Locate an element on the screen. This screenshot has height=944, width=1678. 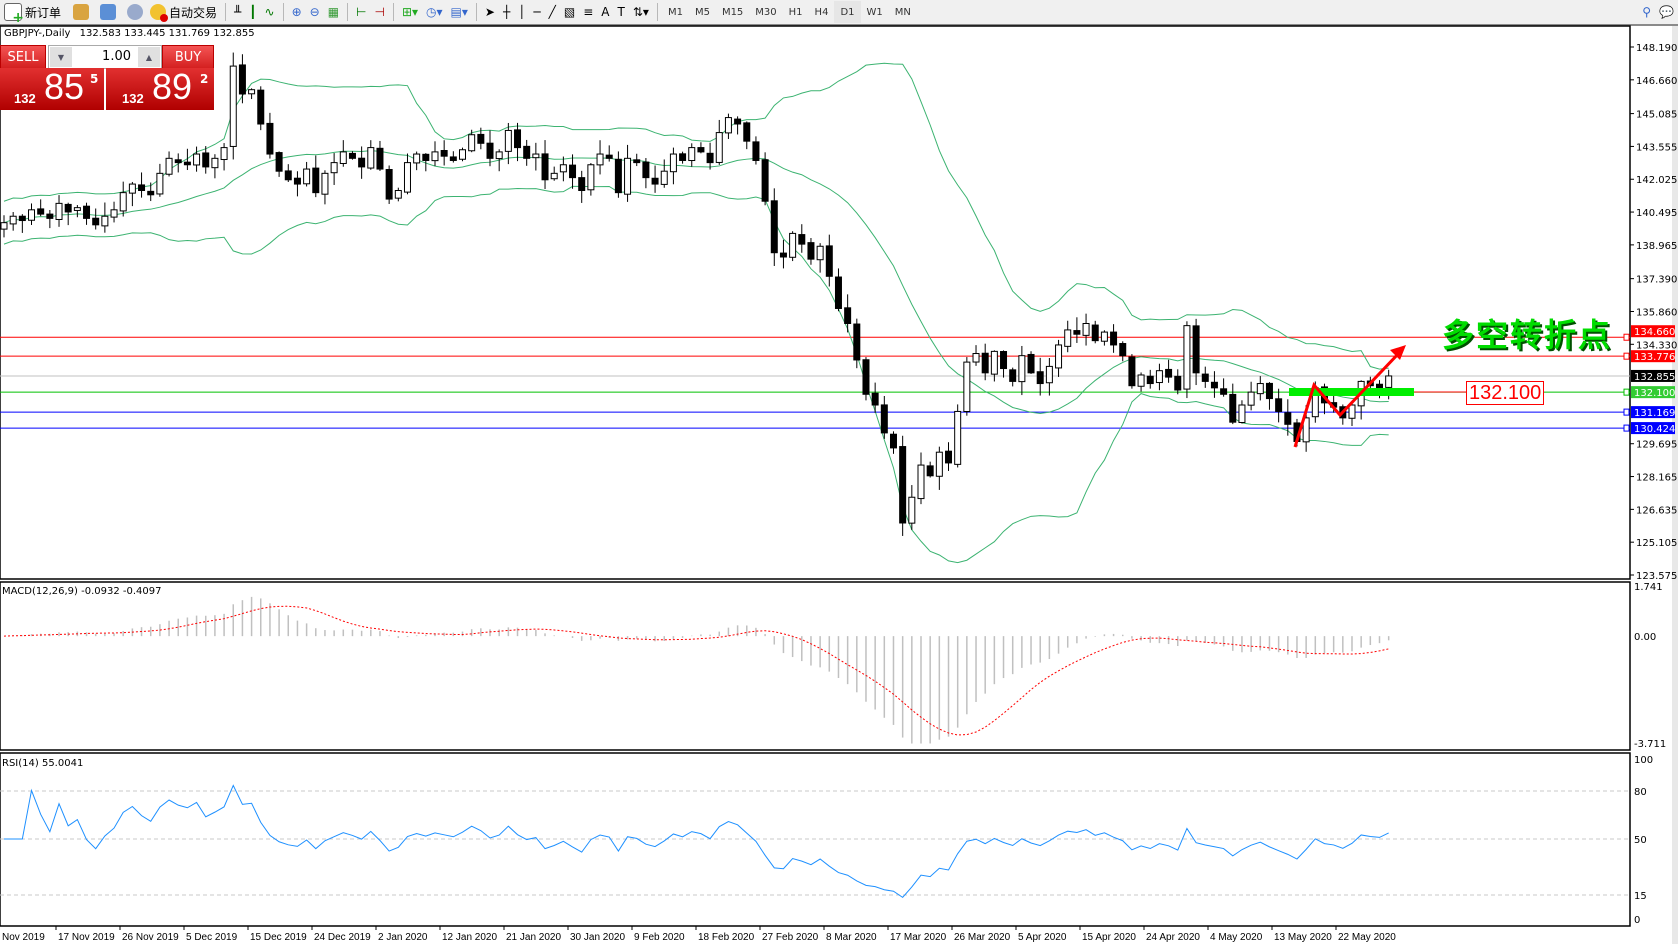
trendline-icon: ╱ is located at coordinates (552, 12).